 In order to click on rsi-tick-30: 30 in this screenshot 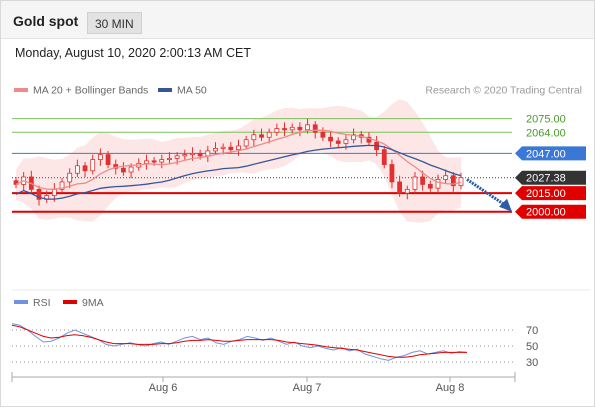, I will do `click(532, 363)`.